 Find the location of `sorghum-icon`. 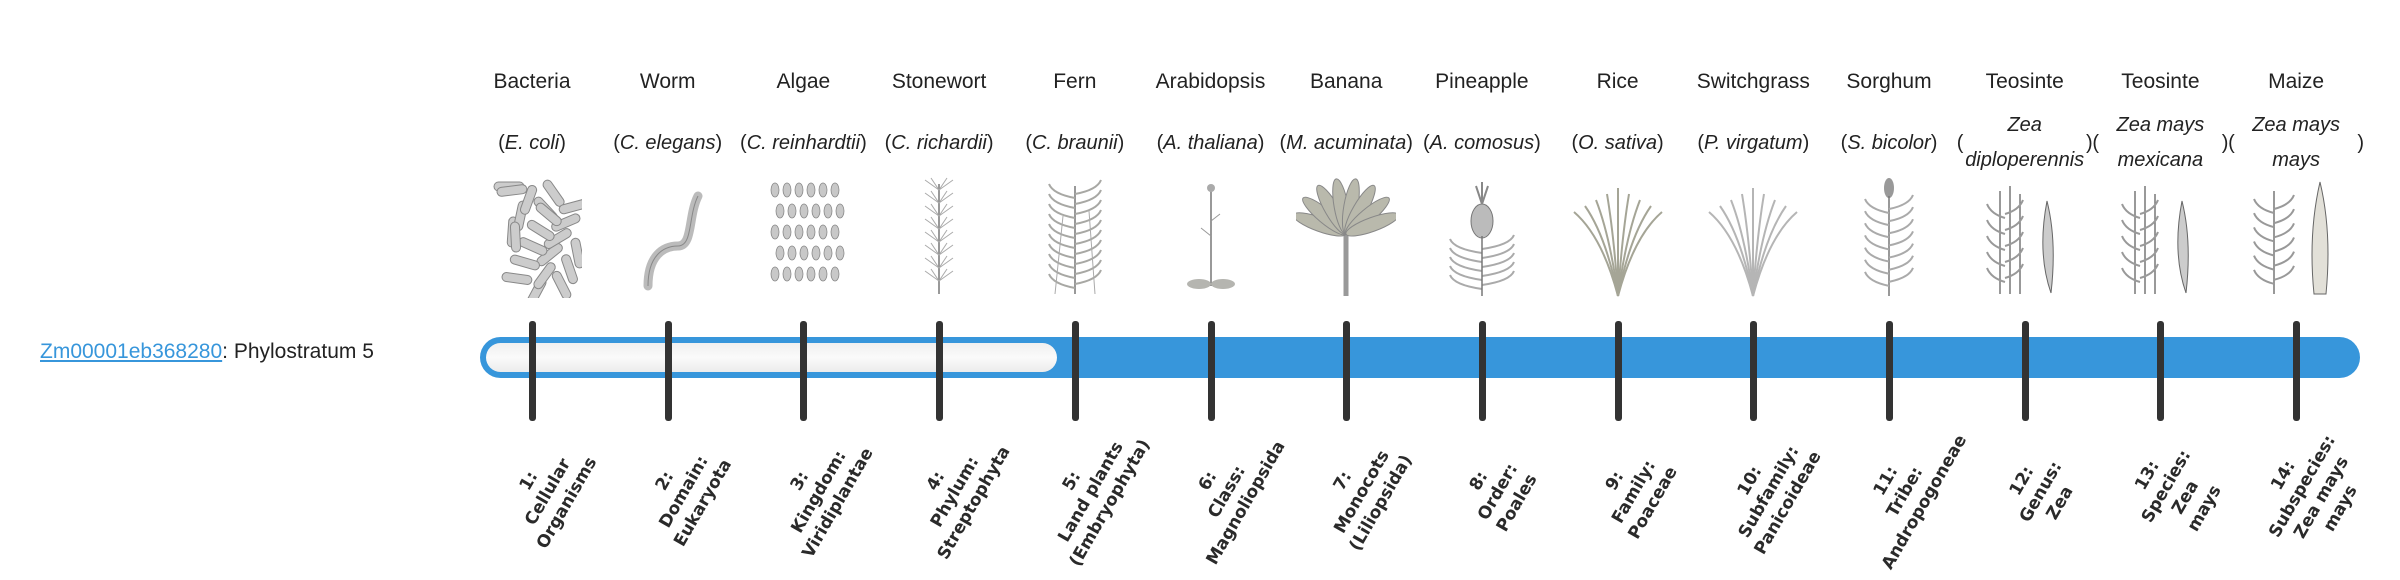

sorghum-icon is located at coordinates (1889, 237).